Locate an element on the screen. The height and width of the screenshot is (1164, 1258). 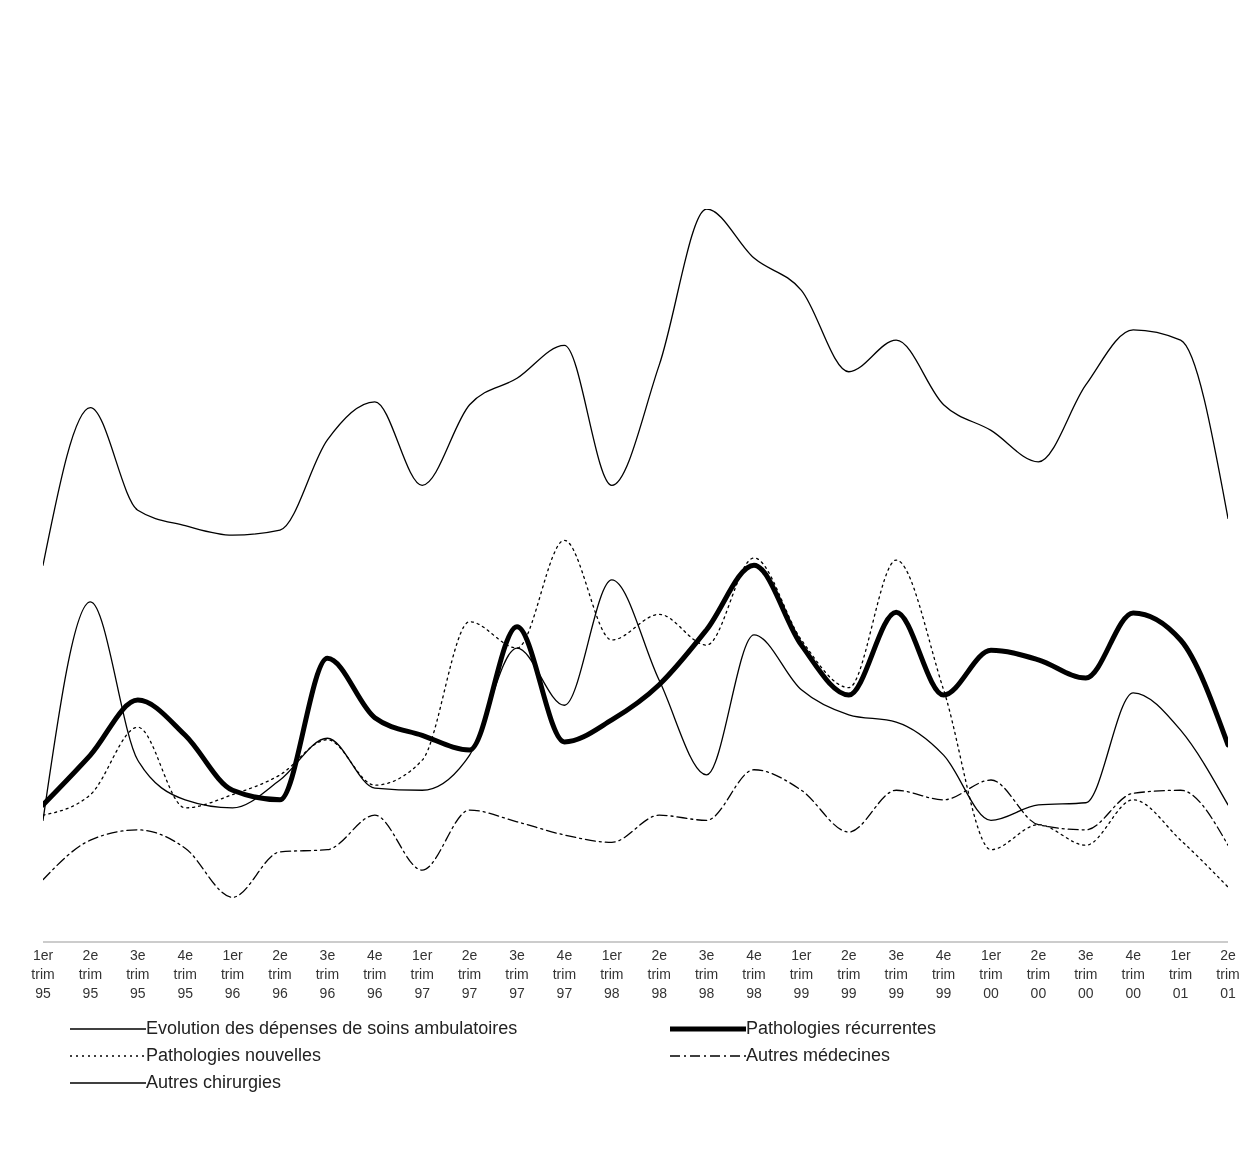
x-tick-label: 4e trim 97 is located at coordinates (564, 974).